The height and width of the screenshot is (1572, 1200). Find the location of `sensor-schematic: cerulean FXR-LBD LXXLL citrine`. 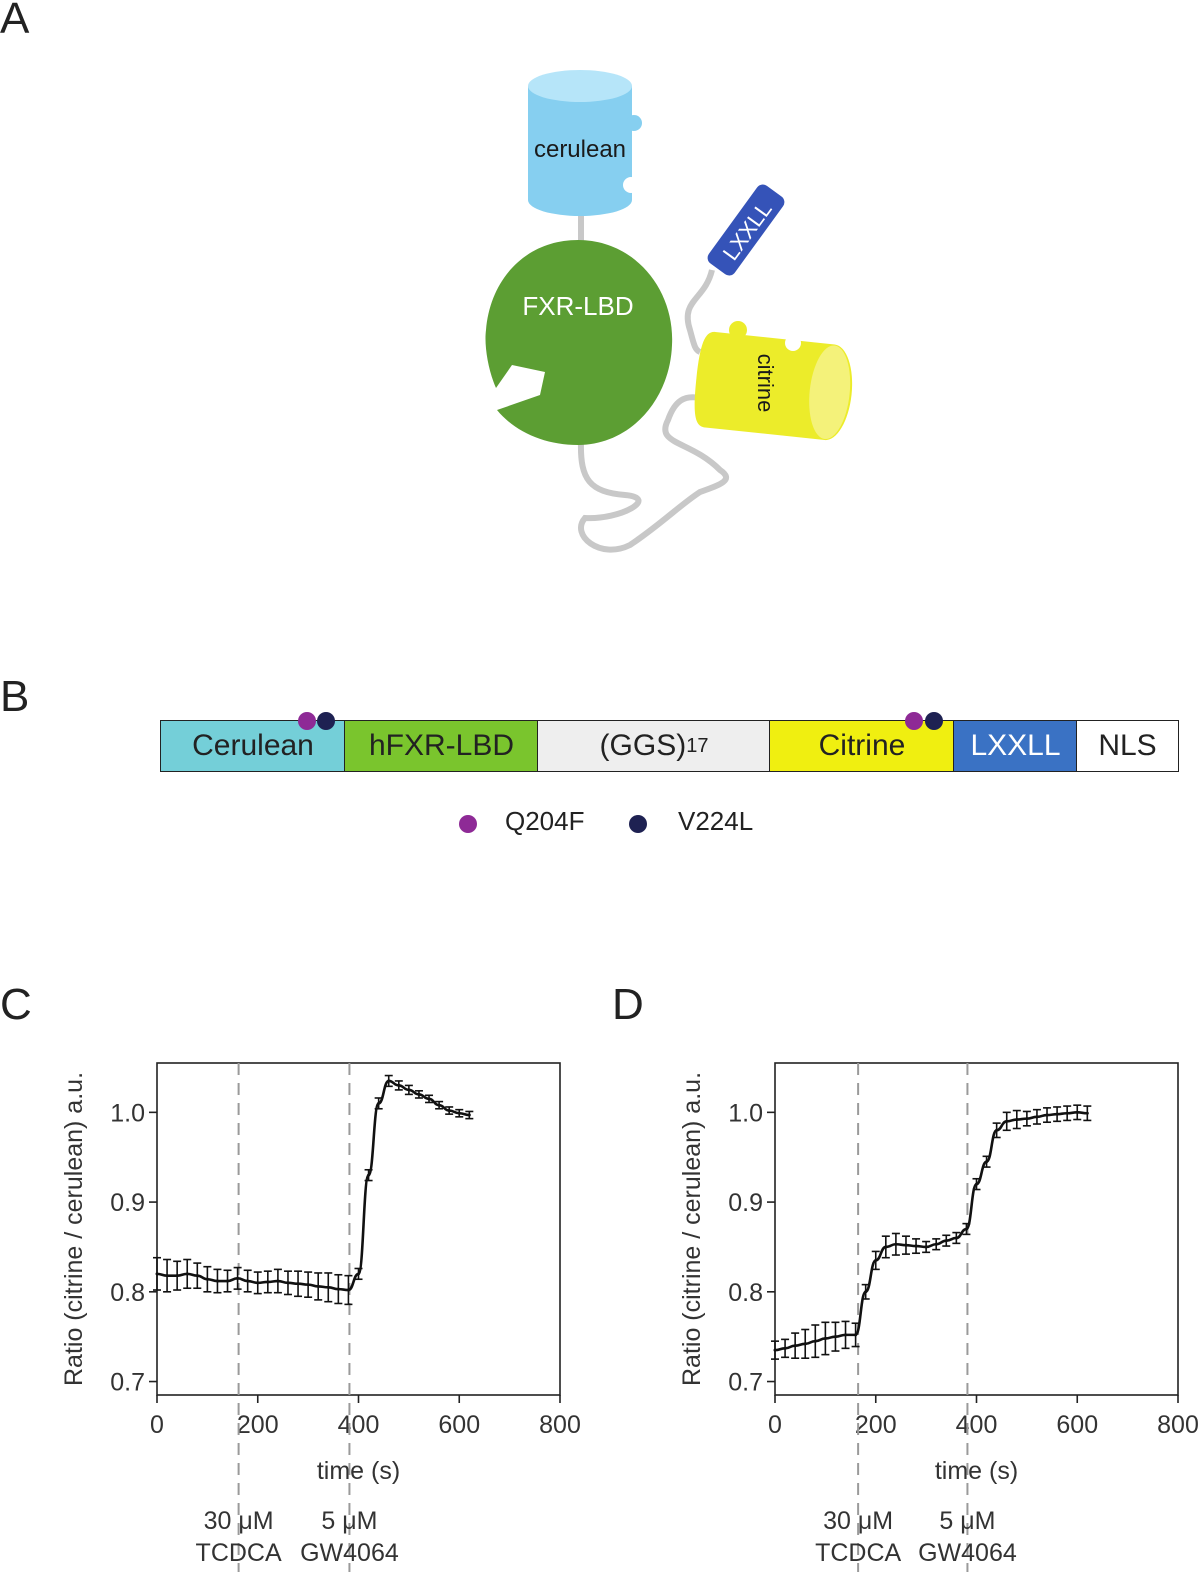

sensor-schematic: cerulean FXR-LBD LXXLL citrine is located at coordinates (669, 311).